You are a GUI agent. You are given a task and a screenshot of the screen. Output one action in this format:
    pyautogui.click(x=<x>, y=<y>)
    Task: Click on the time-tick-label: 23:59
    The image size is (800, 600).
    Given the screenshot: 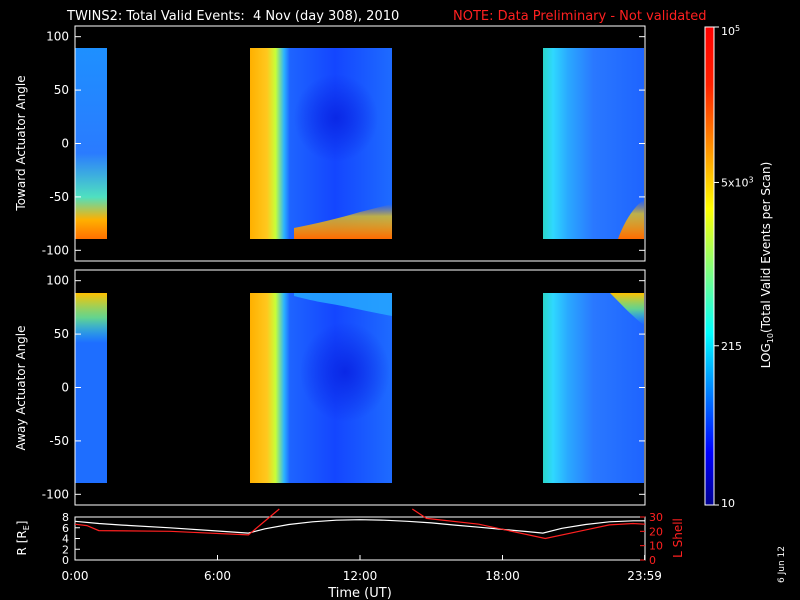 What is the action you would take?
    pyautogui.click(x=644, y=576)
    